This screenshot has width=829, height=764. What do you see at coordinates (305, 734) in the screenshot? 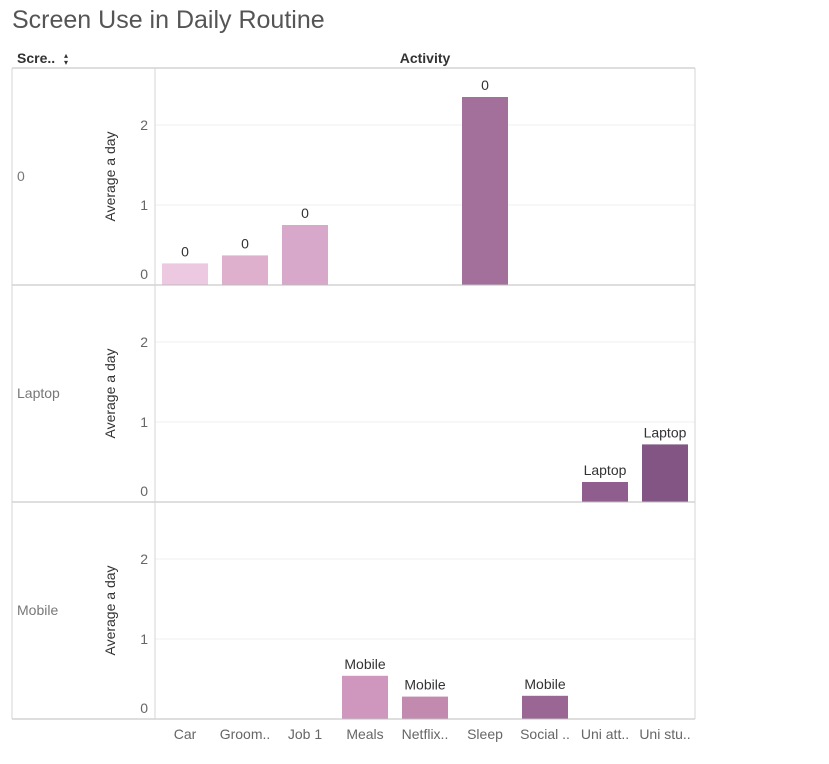
I see `x-tick-label: Job 1` at bounding box center [305, 734].